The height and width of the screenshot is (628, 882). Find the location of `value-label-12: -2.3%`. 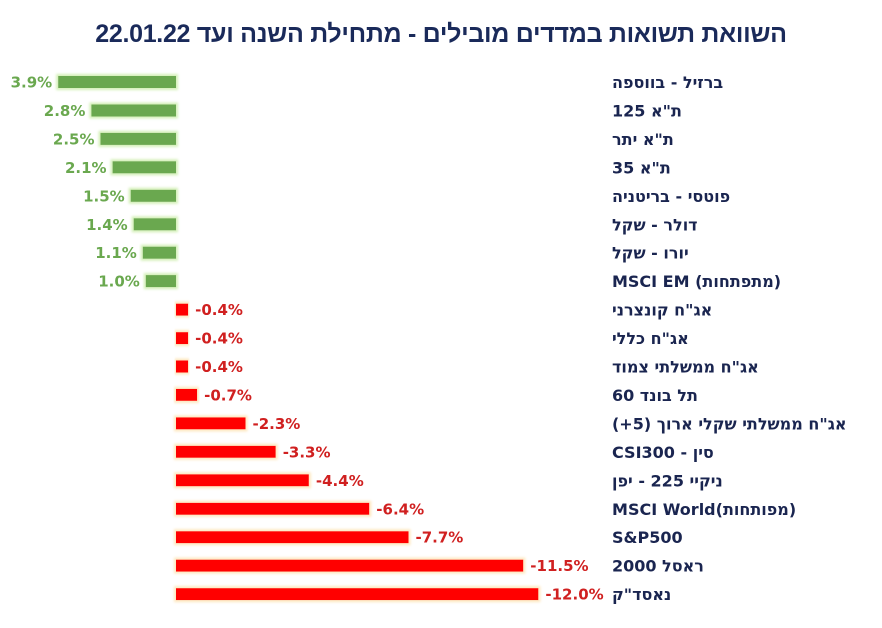

value-label-12: -2.3% is located at coordinates (277, 424).